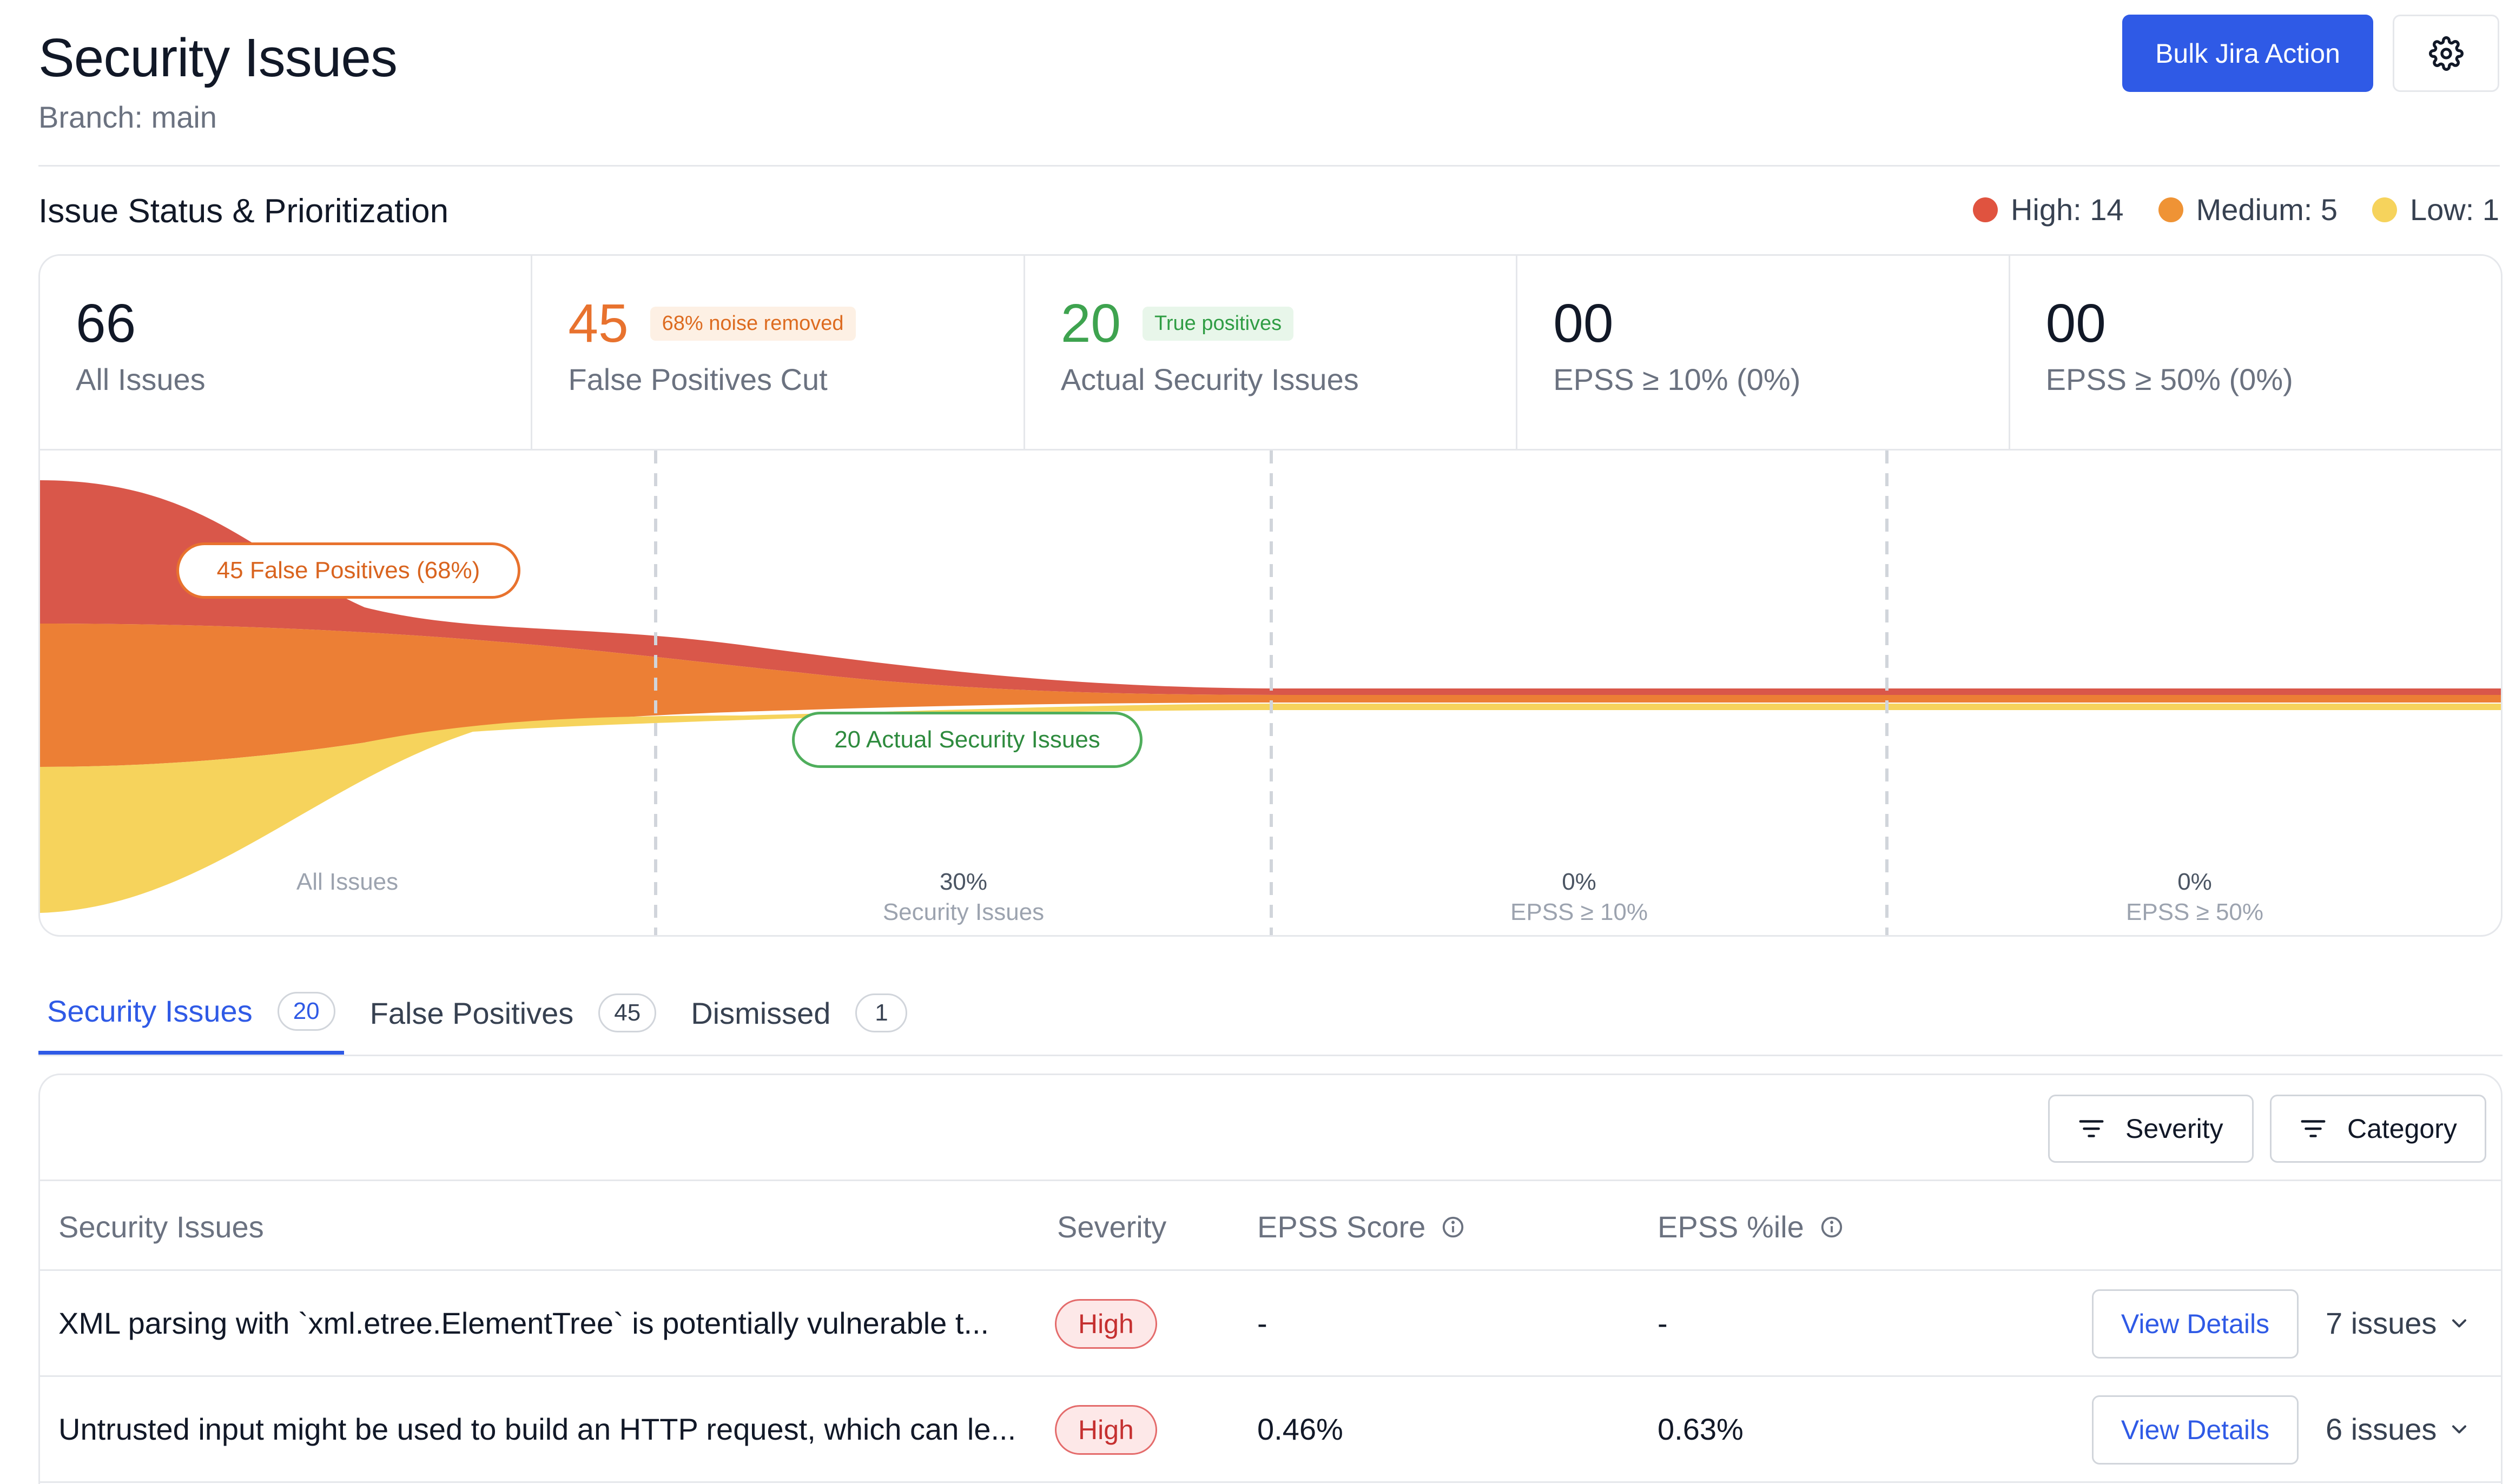 The image size is (2509, 1484). Describe the element at coordinates (2381, 1429) in the screenshot. I see `issues-count-label: 6 issues` at that location.